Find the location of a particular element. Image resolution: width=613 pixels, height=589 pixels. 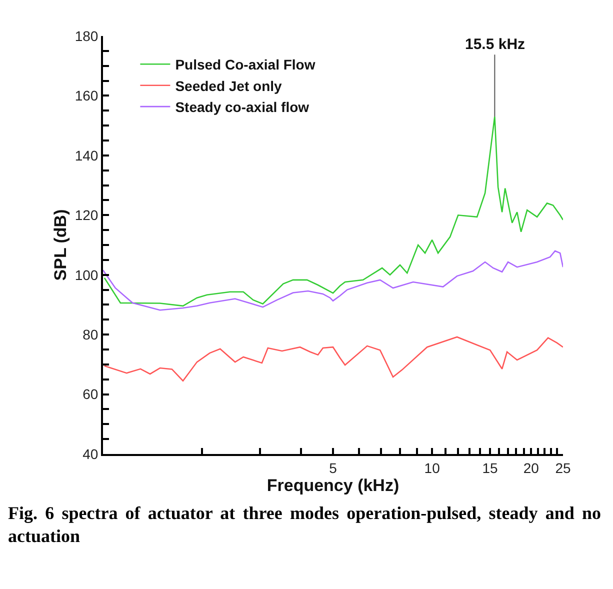

y-tick-label: 140 is located at coordinates (86, 155).